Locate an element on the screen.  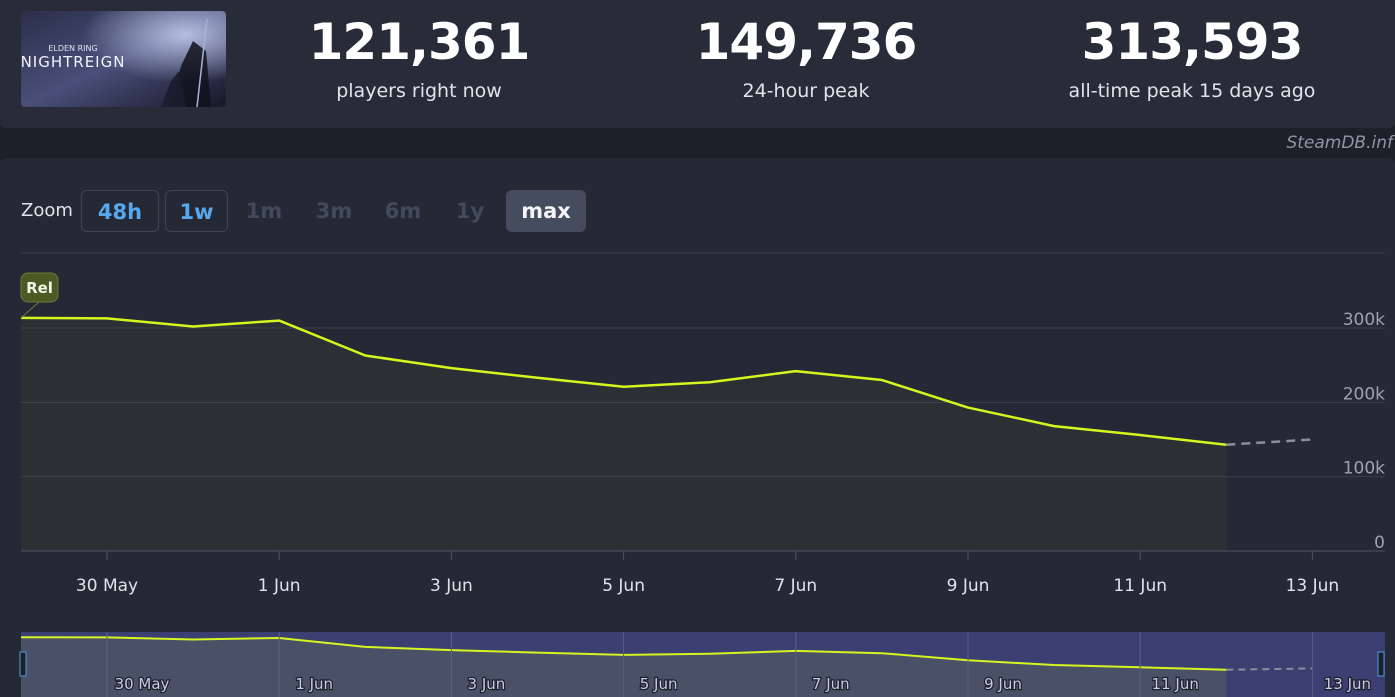
stat-current-players: 121,361 players right now is located at coordinates (419, 57).